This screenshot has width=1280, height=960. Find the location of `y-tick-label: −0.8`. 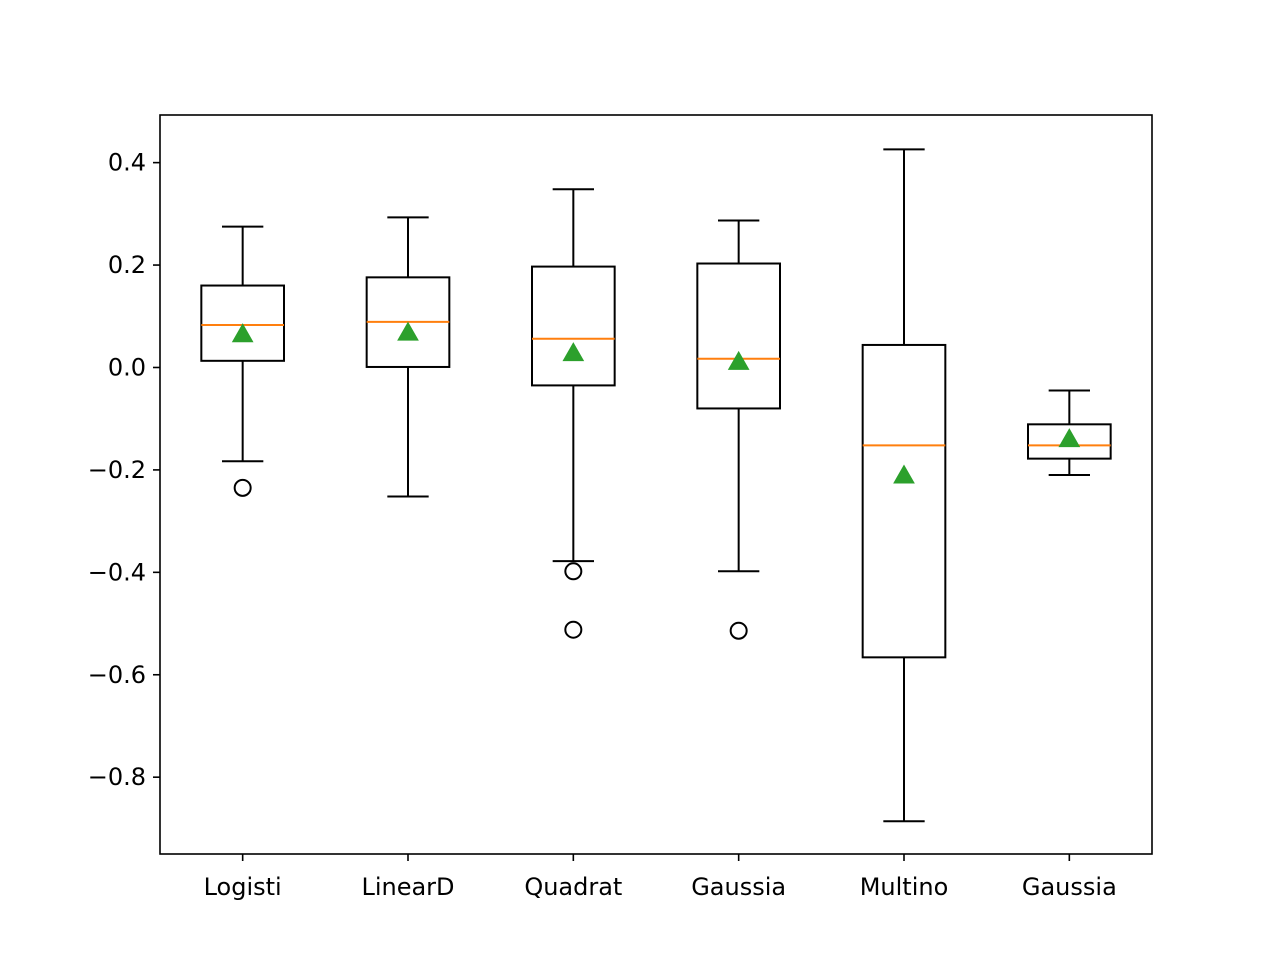

y-tick-label: −0.8 is located at coordinates (117, 777).